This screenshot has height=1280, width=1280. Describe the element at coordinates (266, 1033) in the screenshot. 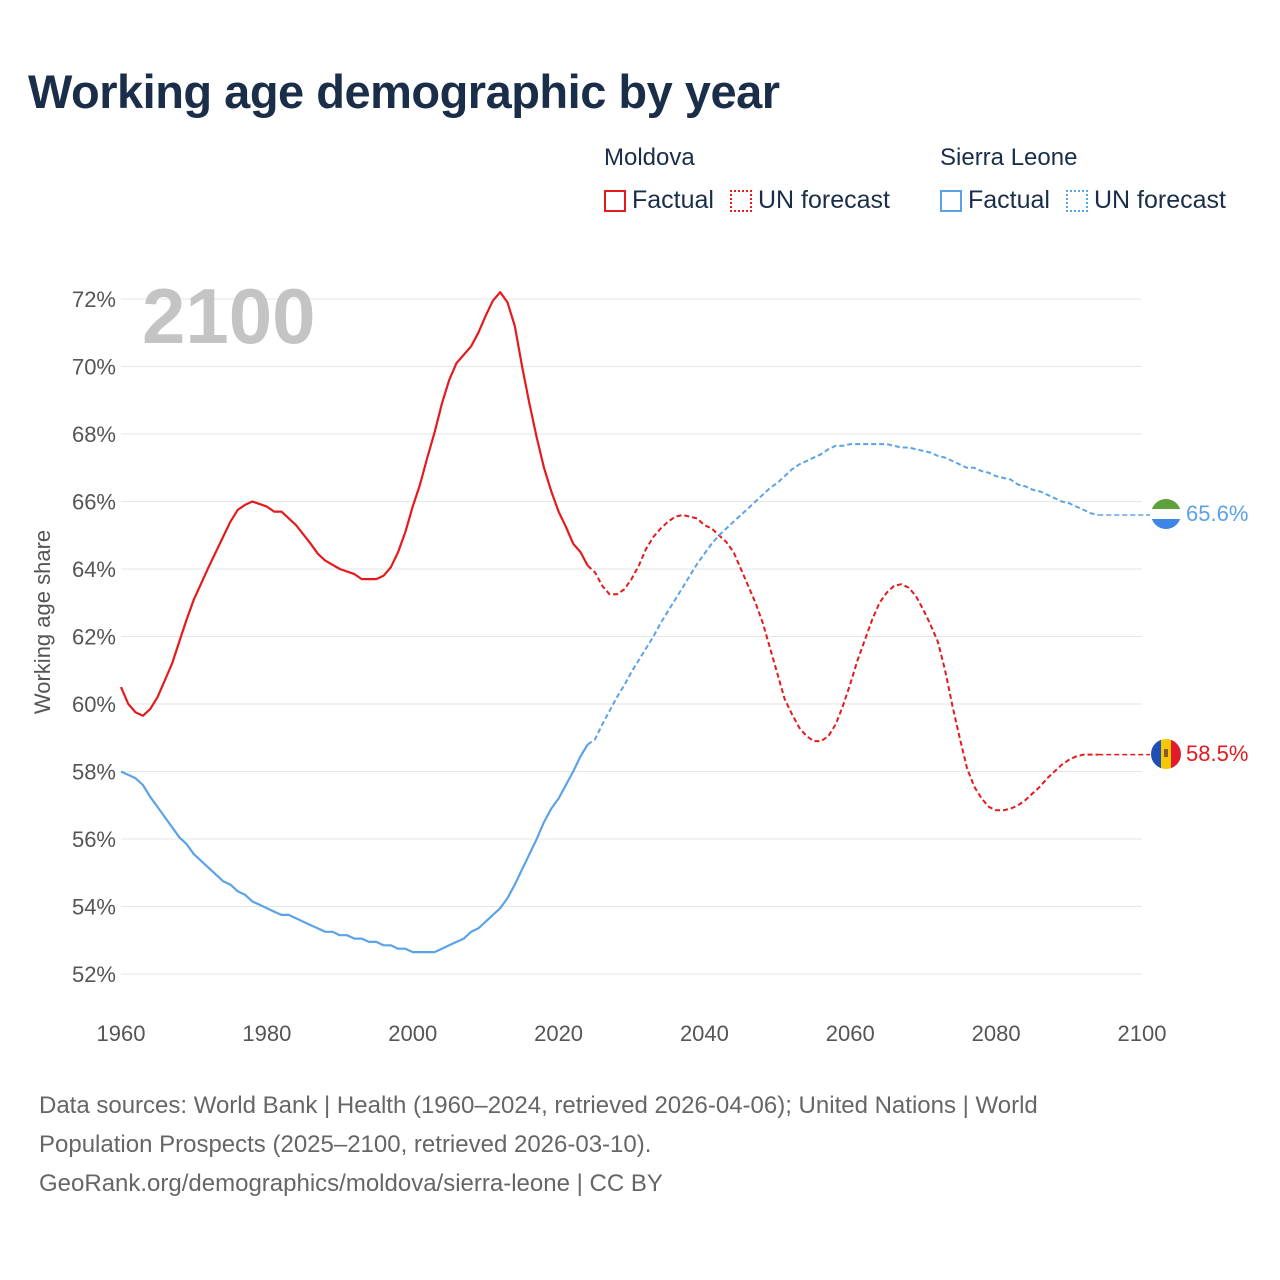

I see `x-tick-label: 1980` at that location.